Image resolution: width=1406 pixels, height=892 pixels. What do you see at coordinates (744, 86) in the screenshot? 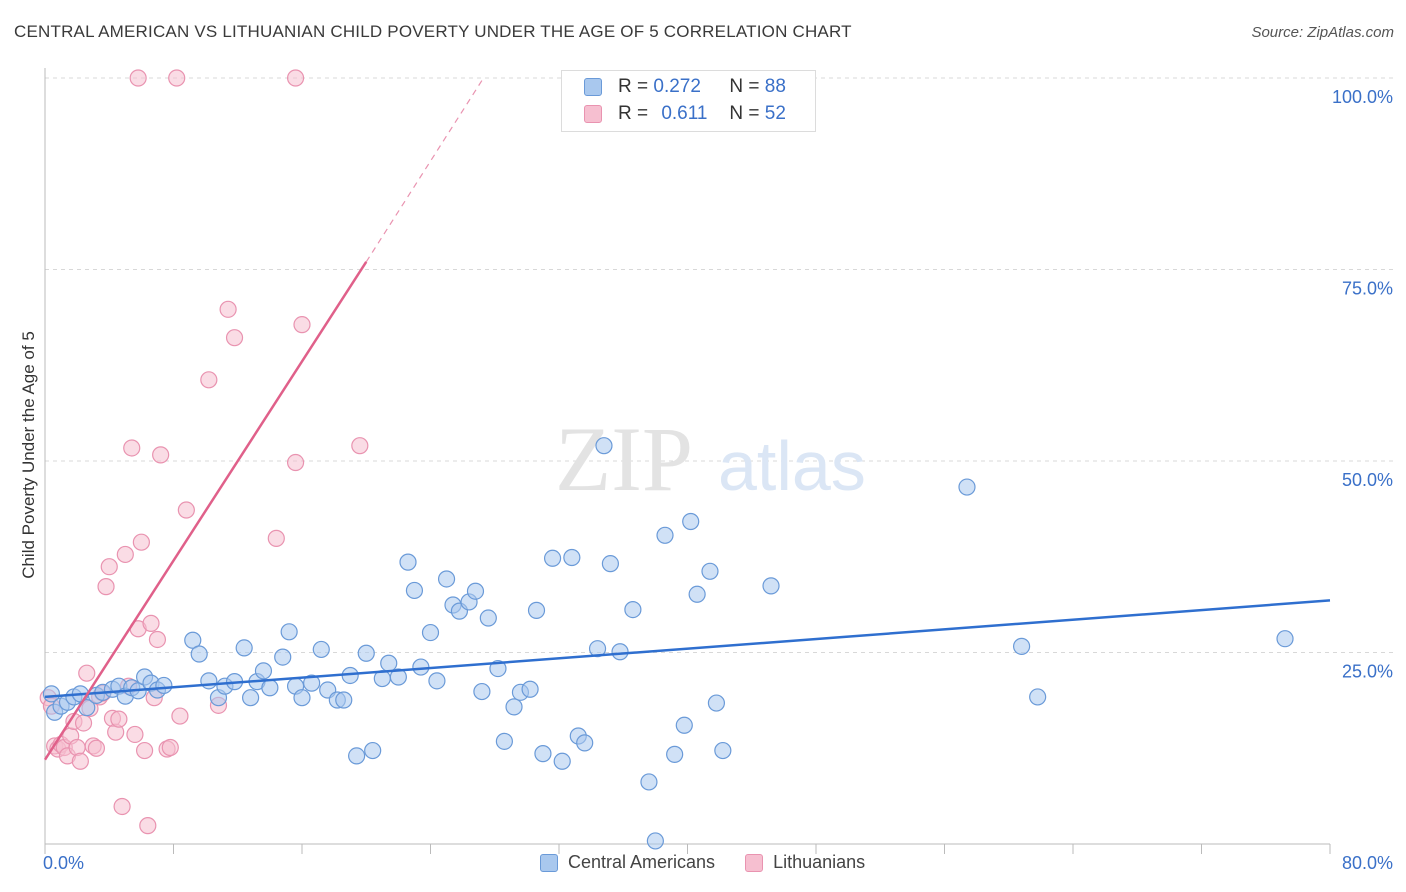
I see `stats-n-label: N =` at bounding box center [744, 86].